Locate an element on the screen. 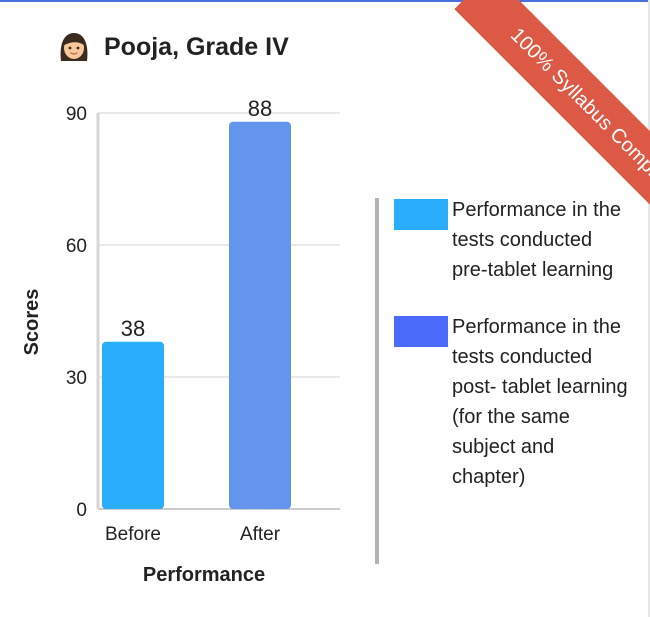 Image resolution: width=650 pixels, height=617 pixels. bar-after is located at coordinates (260, 315).